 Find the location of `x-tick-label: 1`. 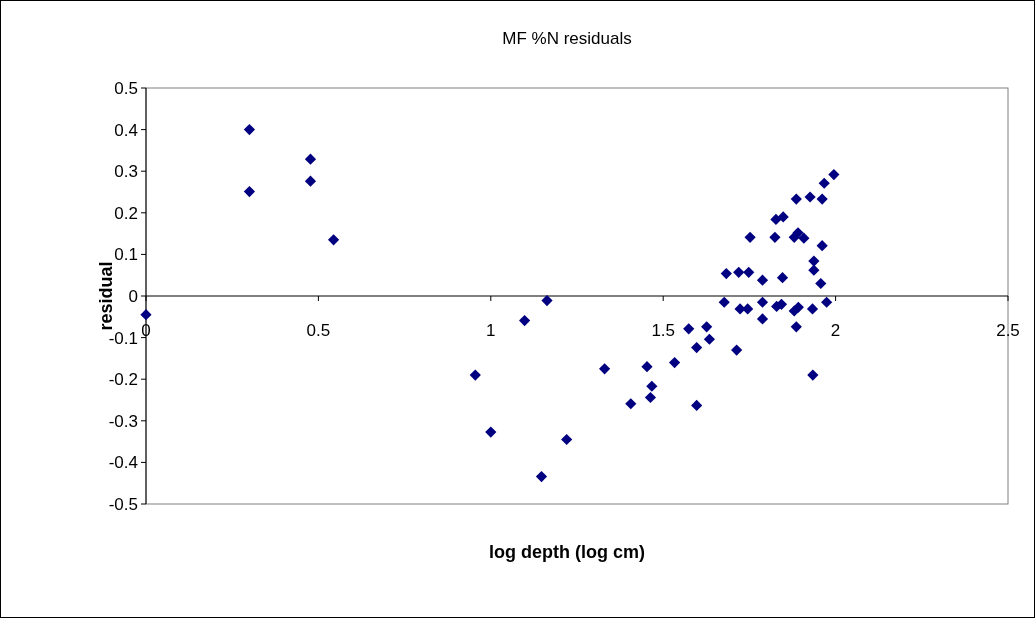

x-tick-label: 1 is located at coordinates (491, 330).